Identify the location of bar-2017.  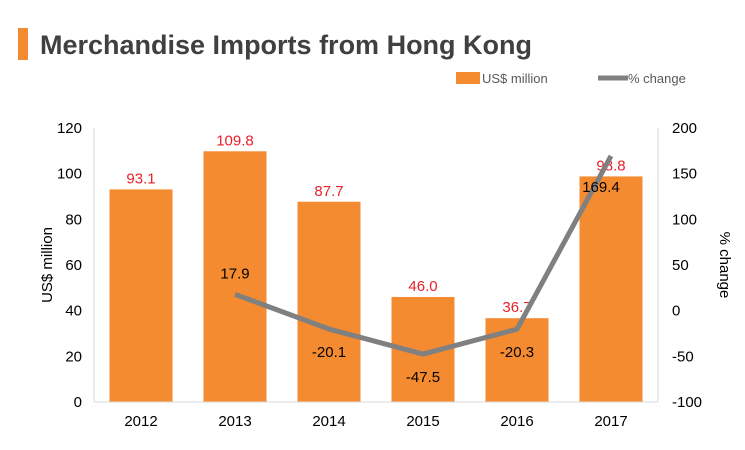
(611, 289).